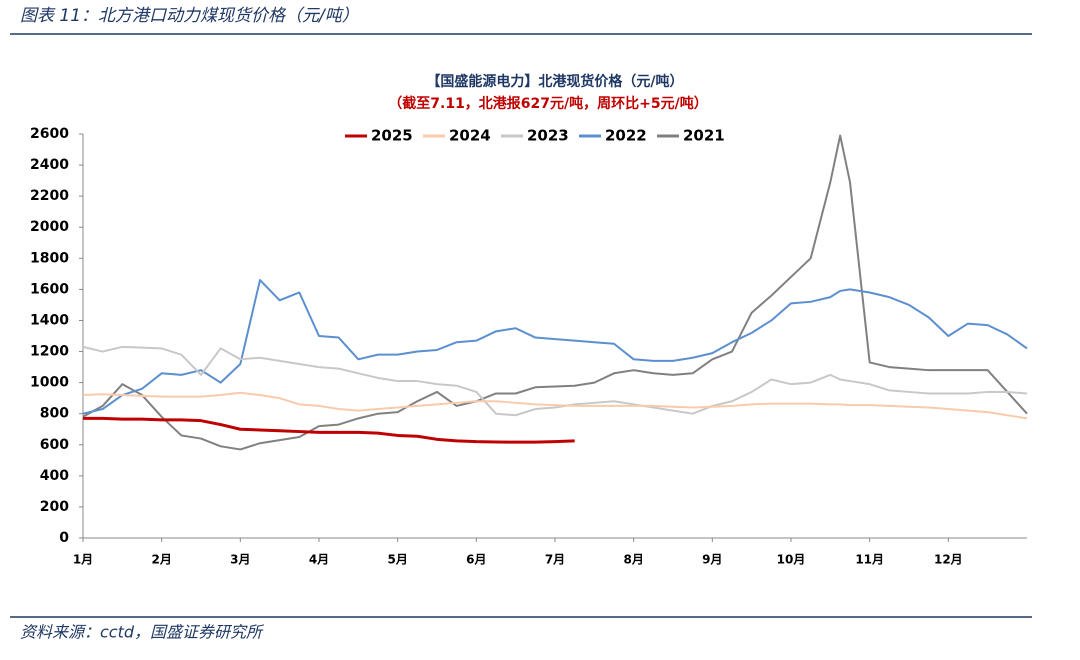  Describe the element at coordinates (791, 560) in the screenshot. I see `x-tick-label: 10月` at that location.